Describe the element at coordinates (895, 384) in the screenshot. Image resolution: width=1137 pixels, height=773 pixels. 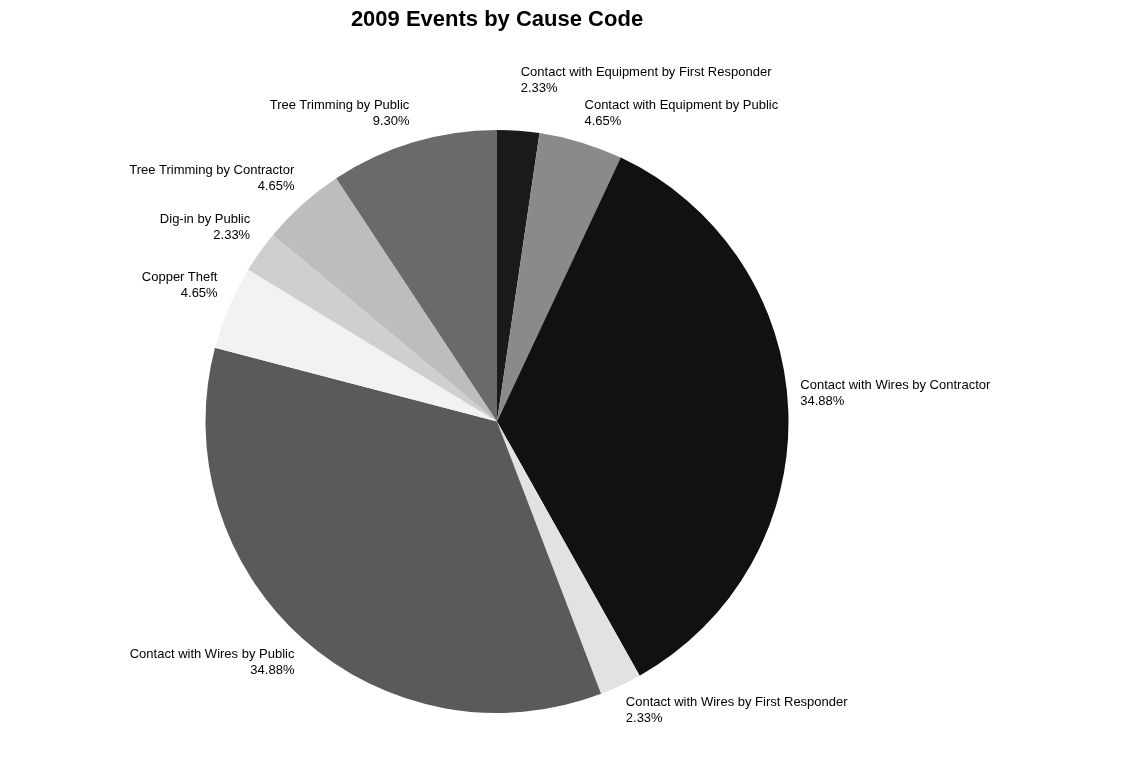
I see `slice-label: Contact with Wires by Contractor` at that location.